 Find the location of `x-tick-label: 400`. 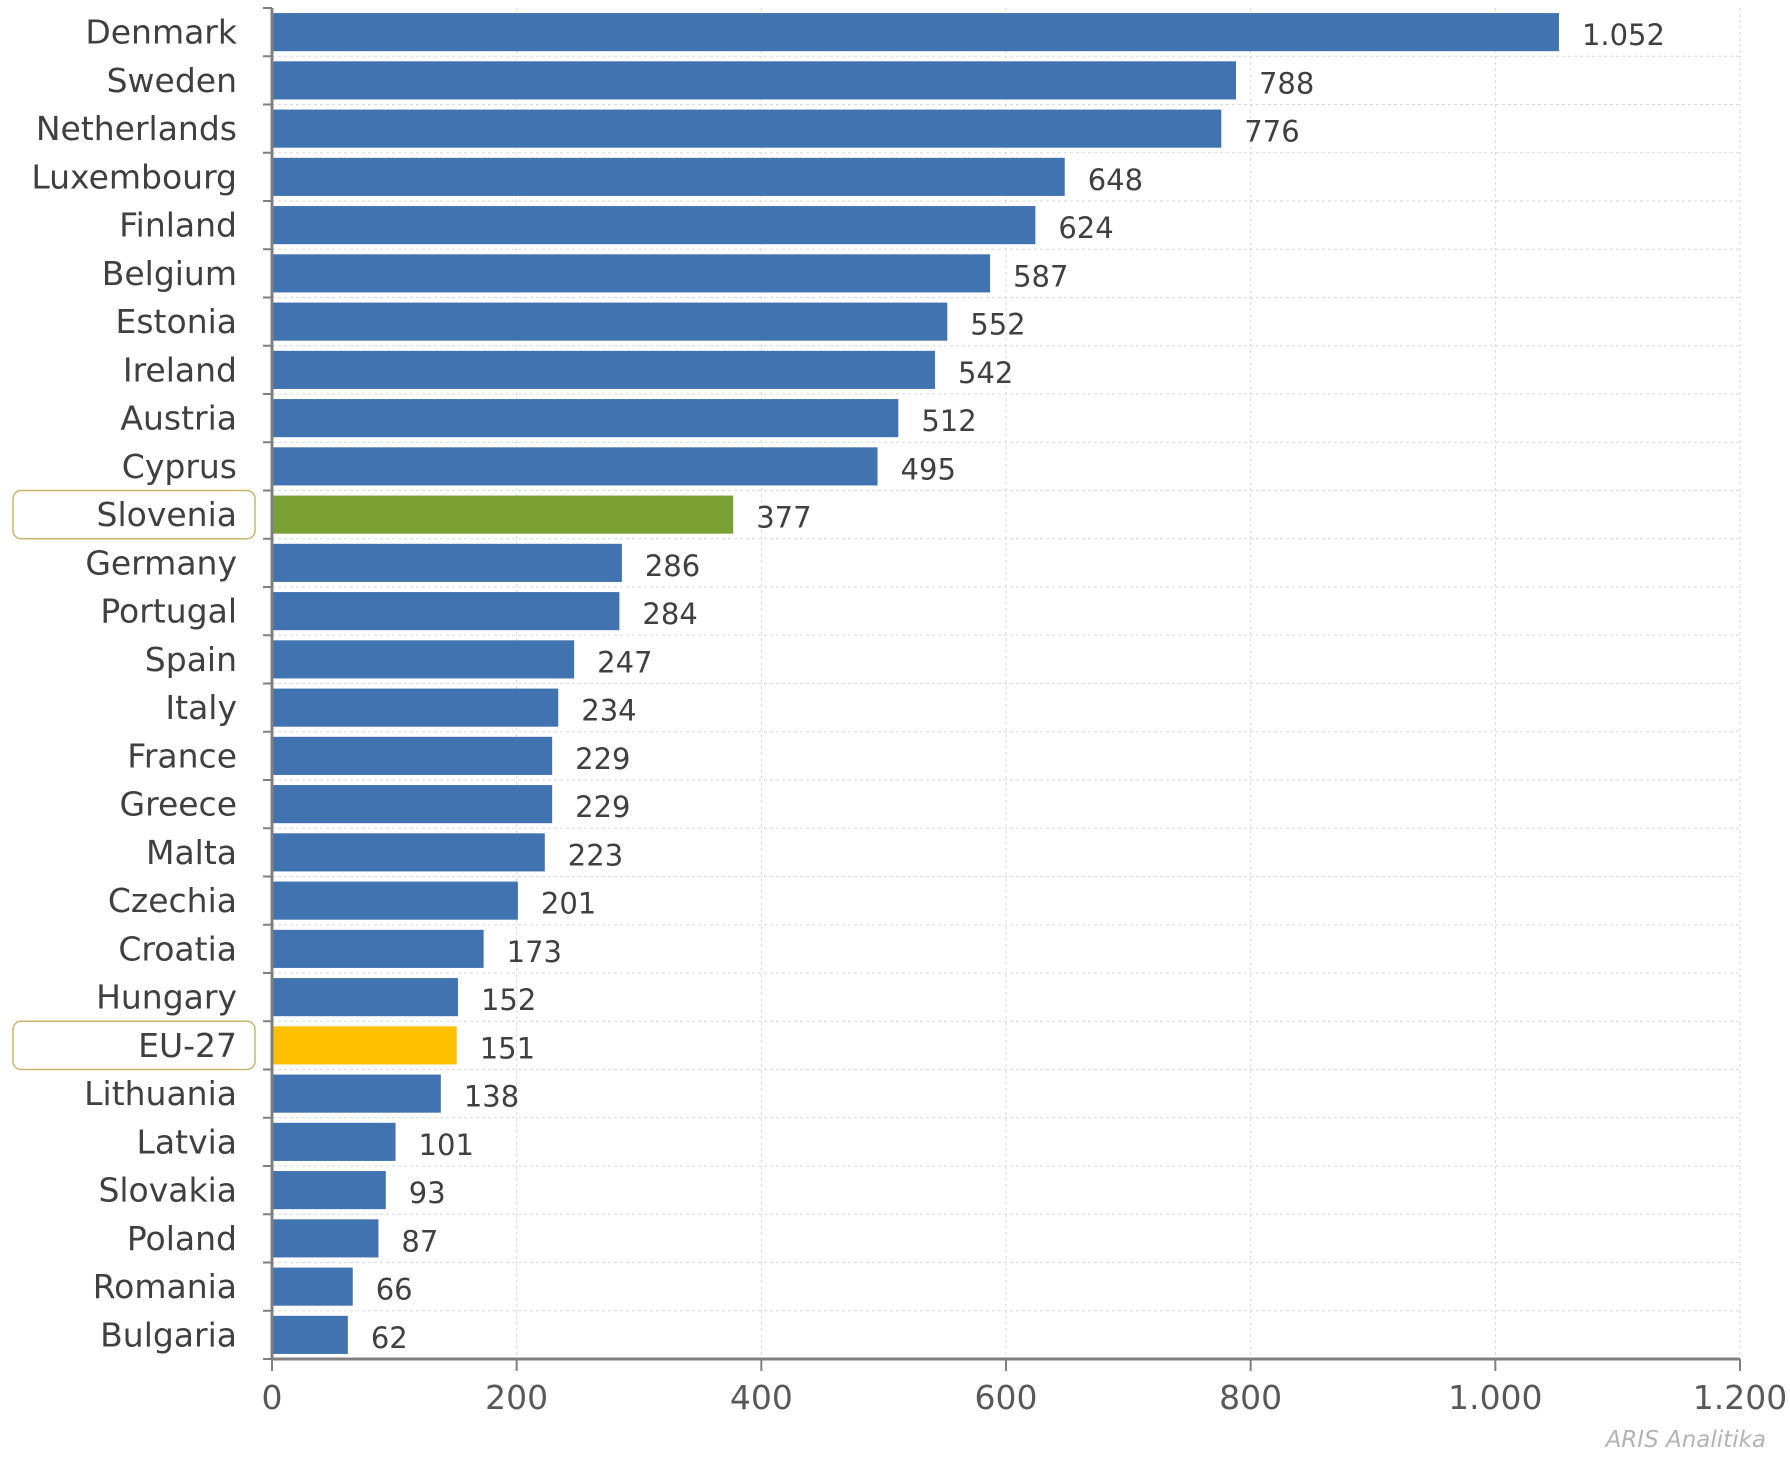

x-tick-label: 400 is located at coordinates (761, 1397).